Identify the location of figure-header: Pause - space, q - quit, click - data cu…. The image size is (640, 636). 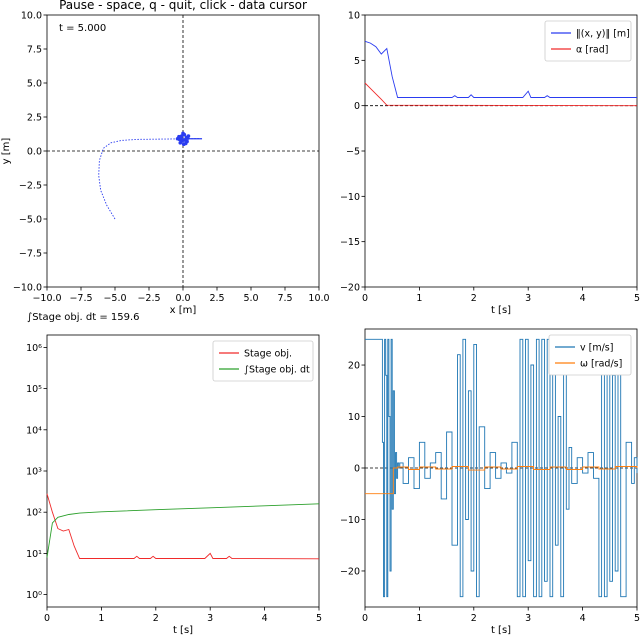
(183, 6).